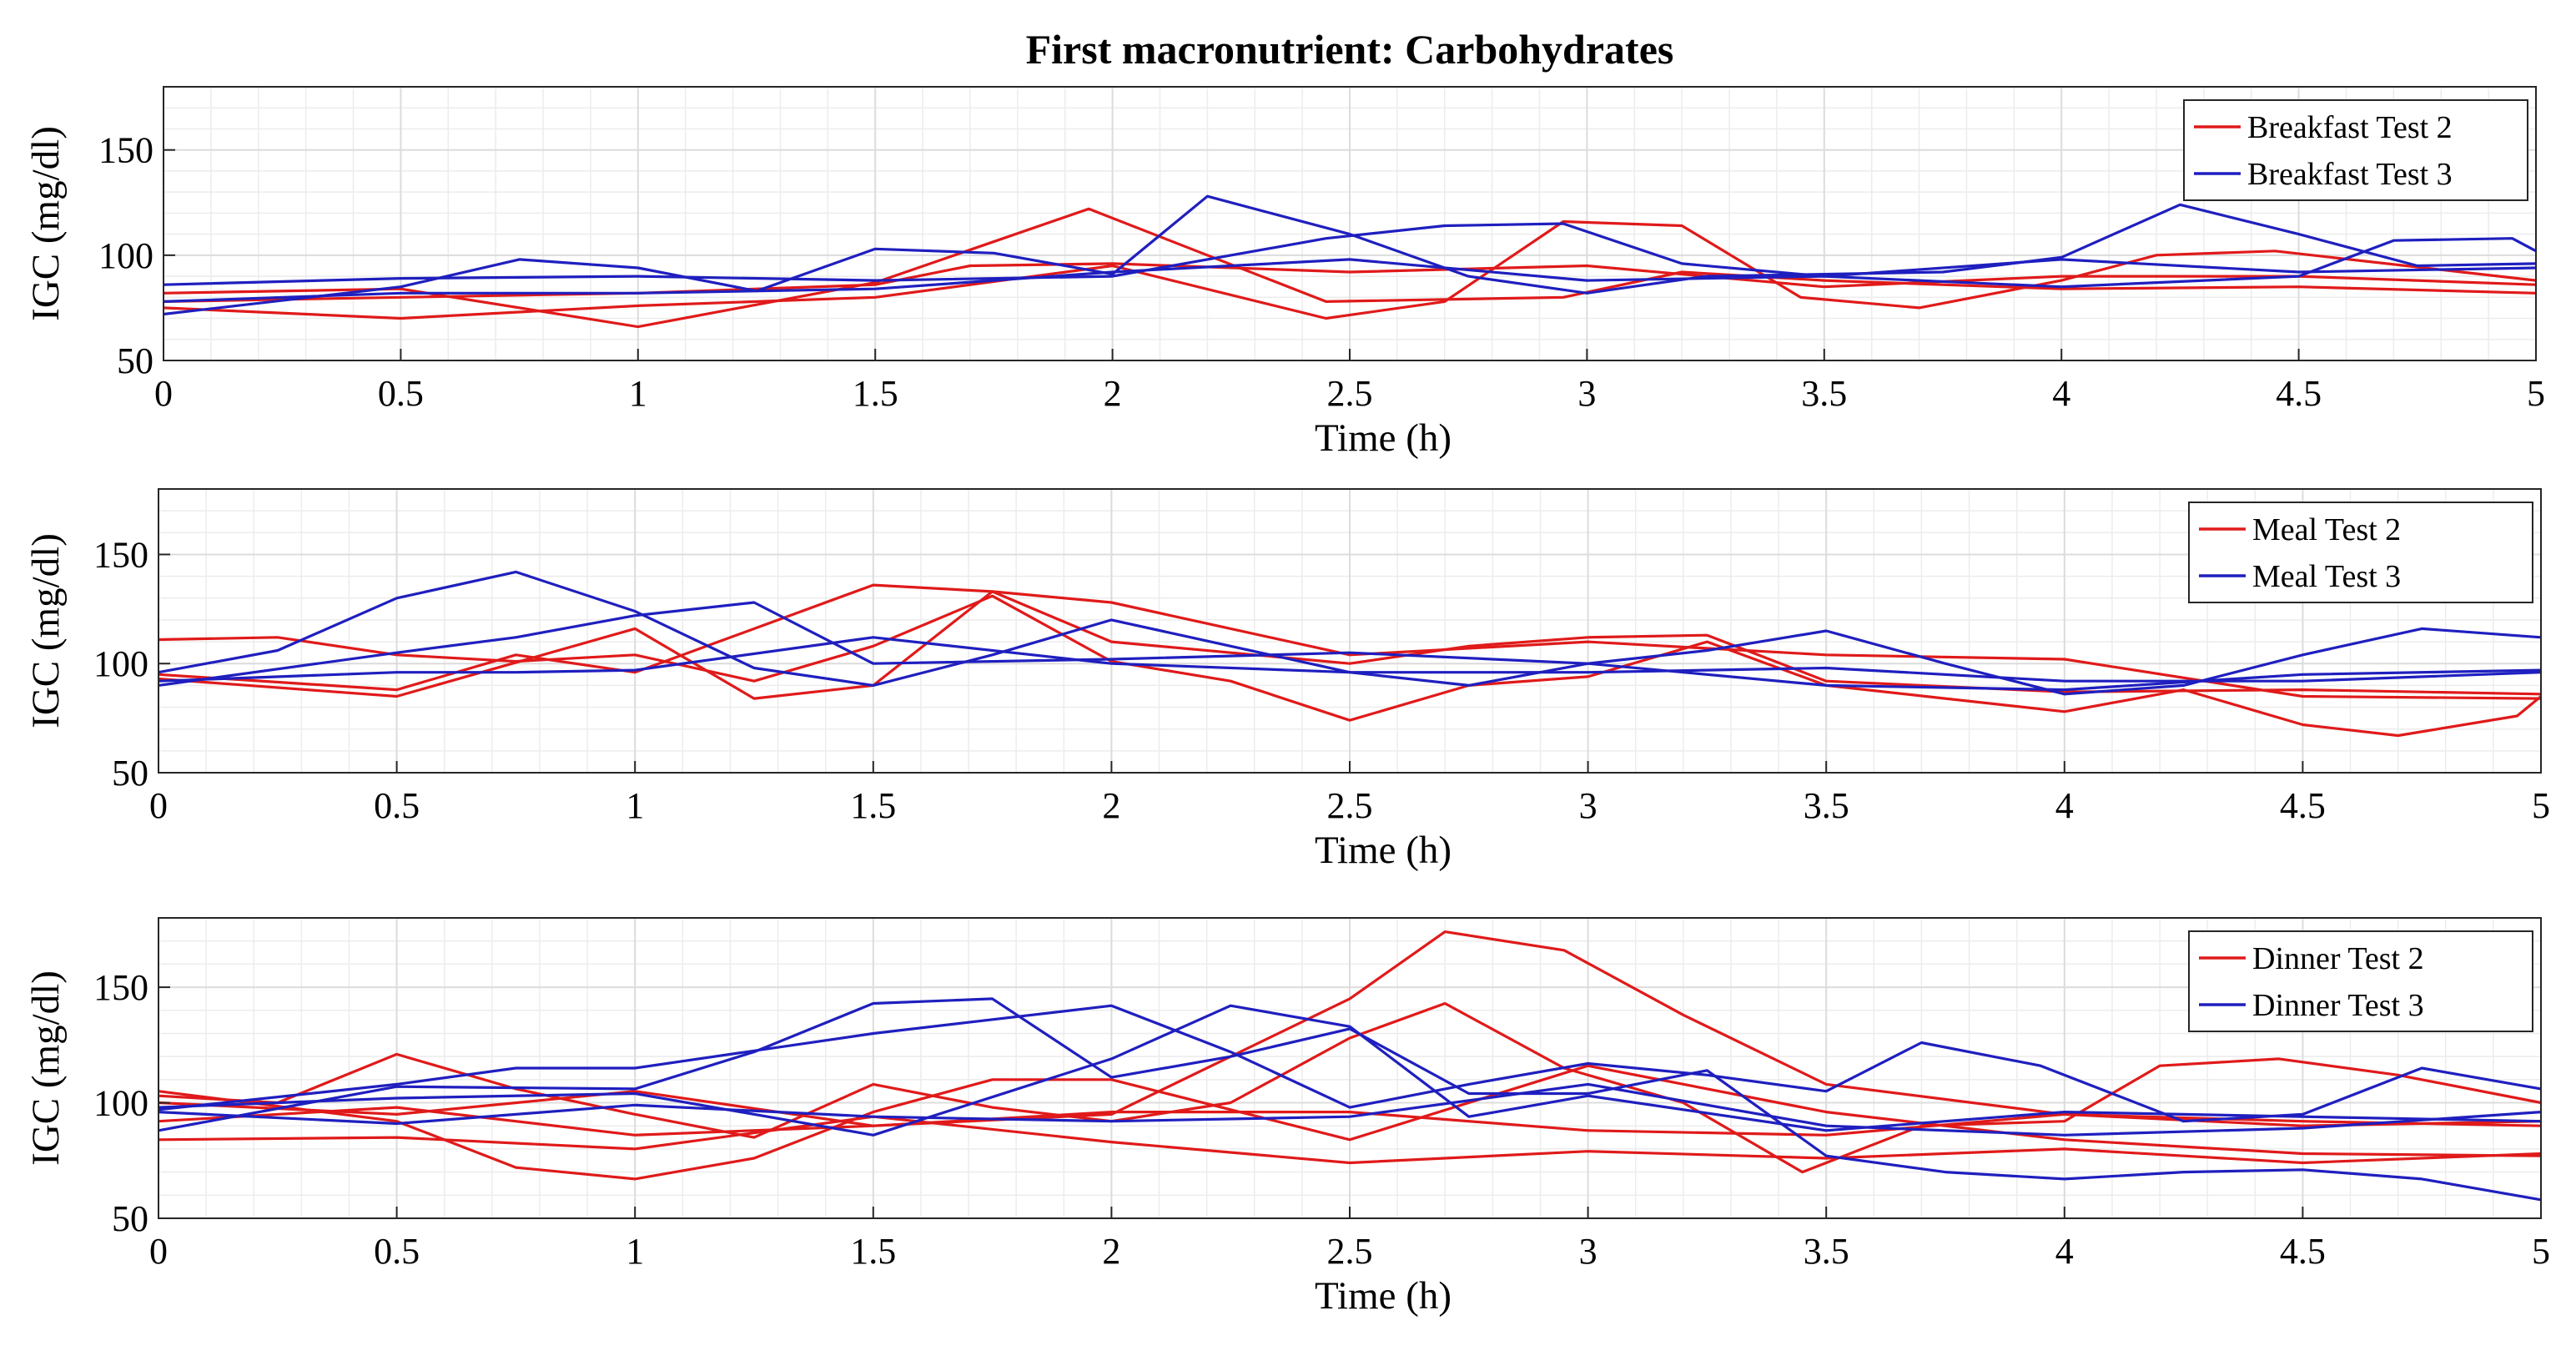 The height and width of the screenshot is (1366, 2576). What do you see at coordinates (2338, 1005) in the screenshot?
I see `legend-label-dinner-test-3: Dinner Test 3` at bounding box center [2338, 1005].